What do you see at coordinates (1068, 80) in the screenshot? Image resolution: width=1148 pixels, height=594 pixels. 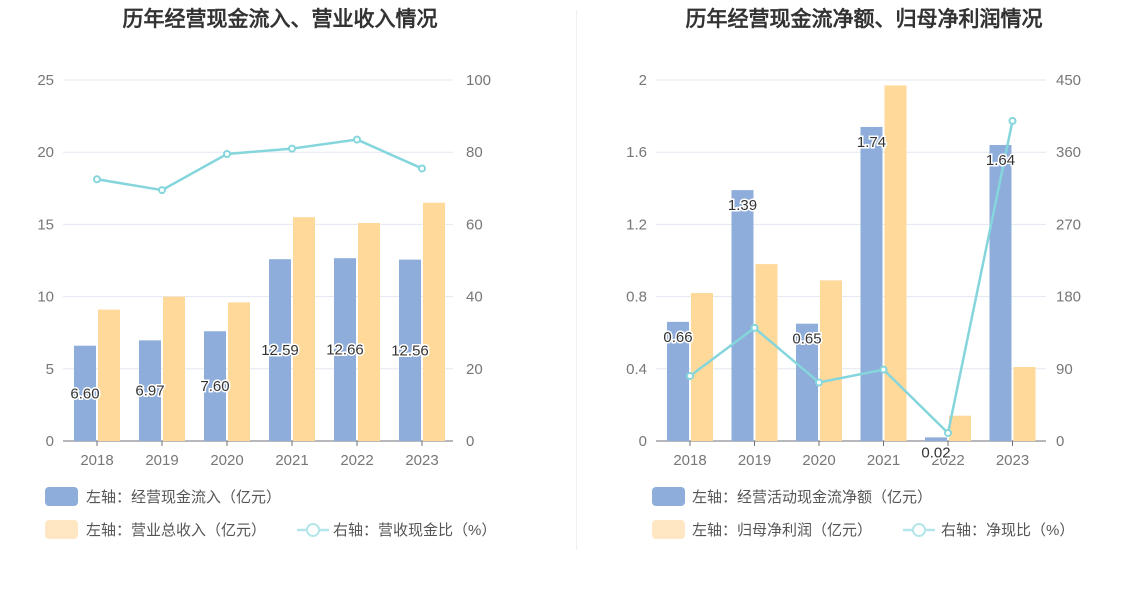 I see `y2-tick-label: 450` at bounding box center [1068, 80].